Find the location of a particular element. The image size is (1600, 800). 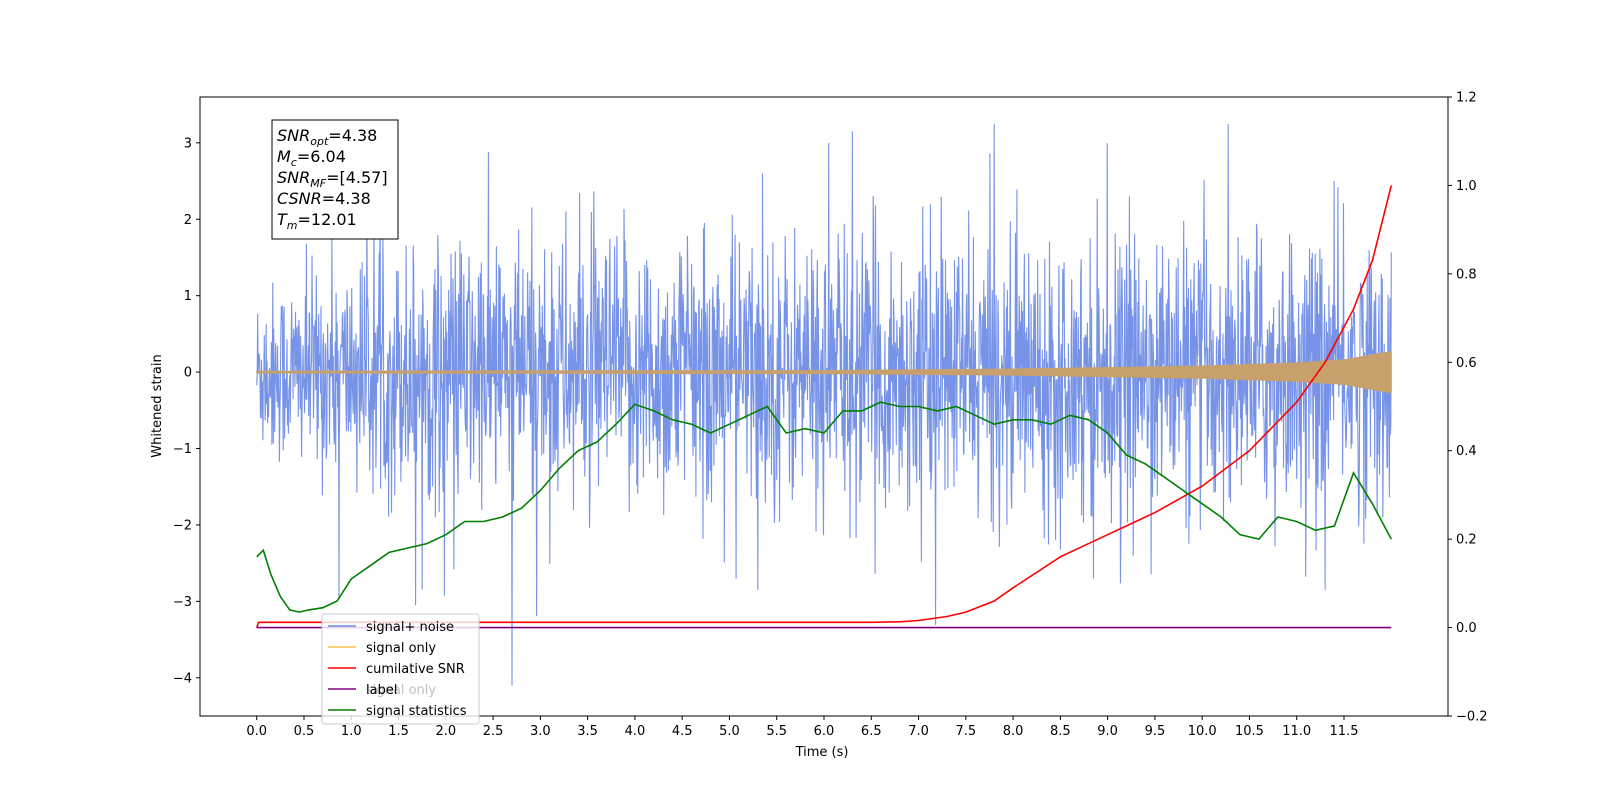

x-tick-label: 8.0 is located at coordinates (1013, 731).